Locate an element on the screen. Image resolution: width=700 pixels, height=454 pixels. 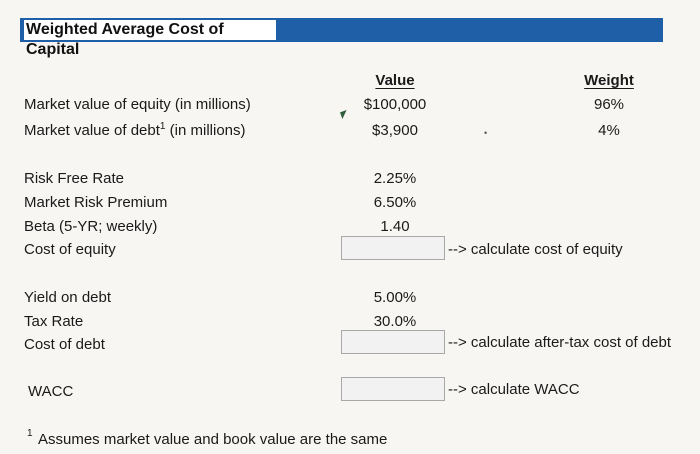
cost-of-equity-label: Cost of equity is located at coordinates (70, 249).